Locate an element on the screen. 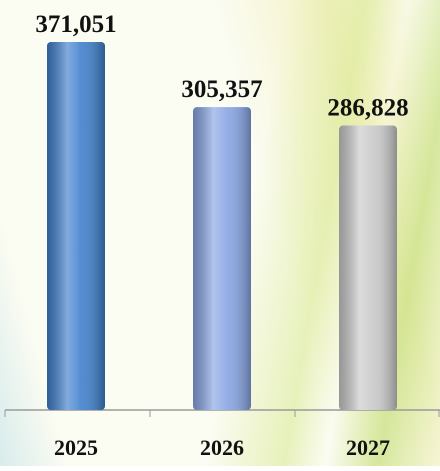 This screenshot has height=471, width=440. x-tick-label: 2025 is located at coordinates (76, 447).